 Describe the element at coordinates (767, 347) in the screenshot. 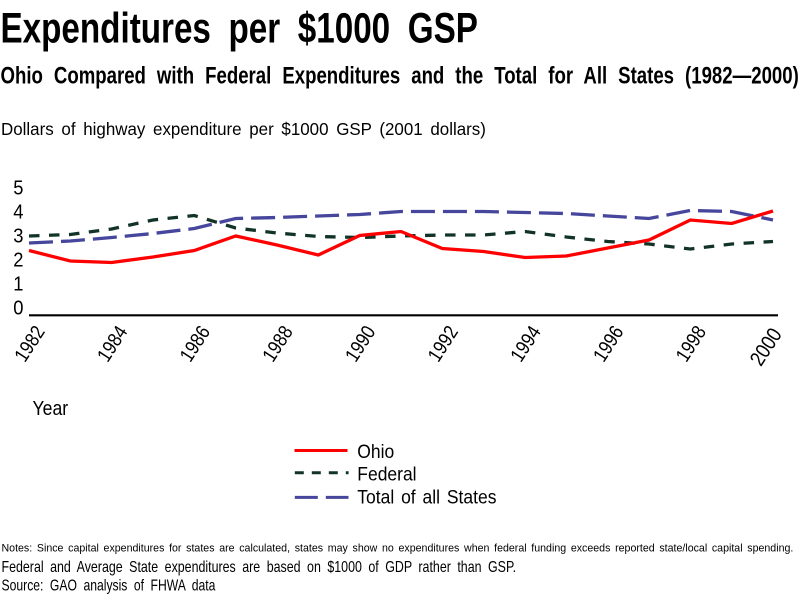

I see `svg-text: 2000` at that location.